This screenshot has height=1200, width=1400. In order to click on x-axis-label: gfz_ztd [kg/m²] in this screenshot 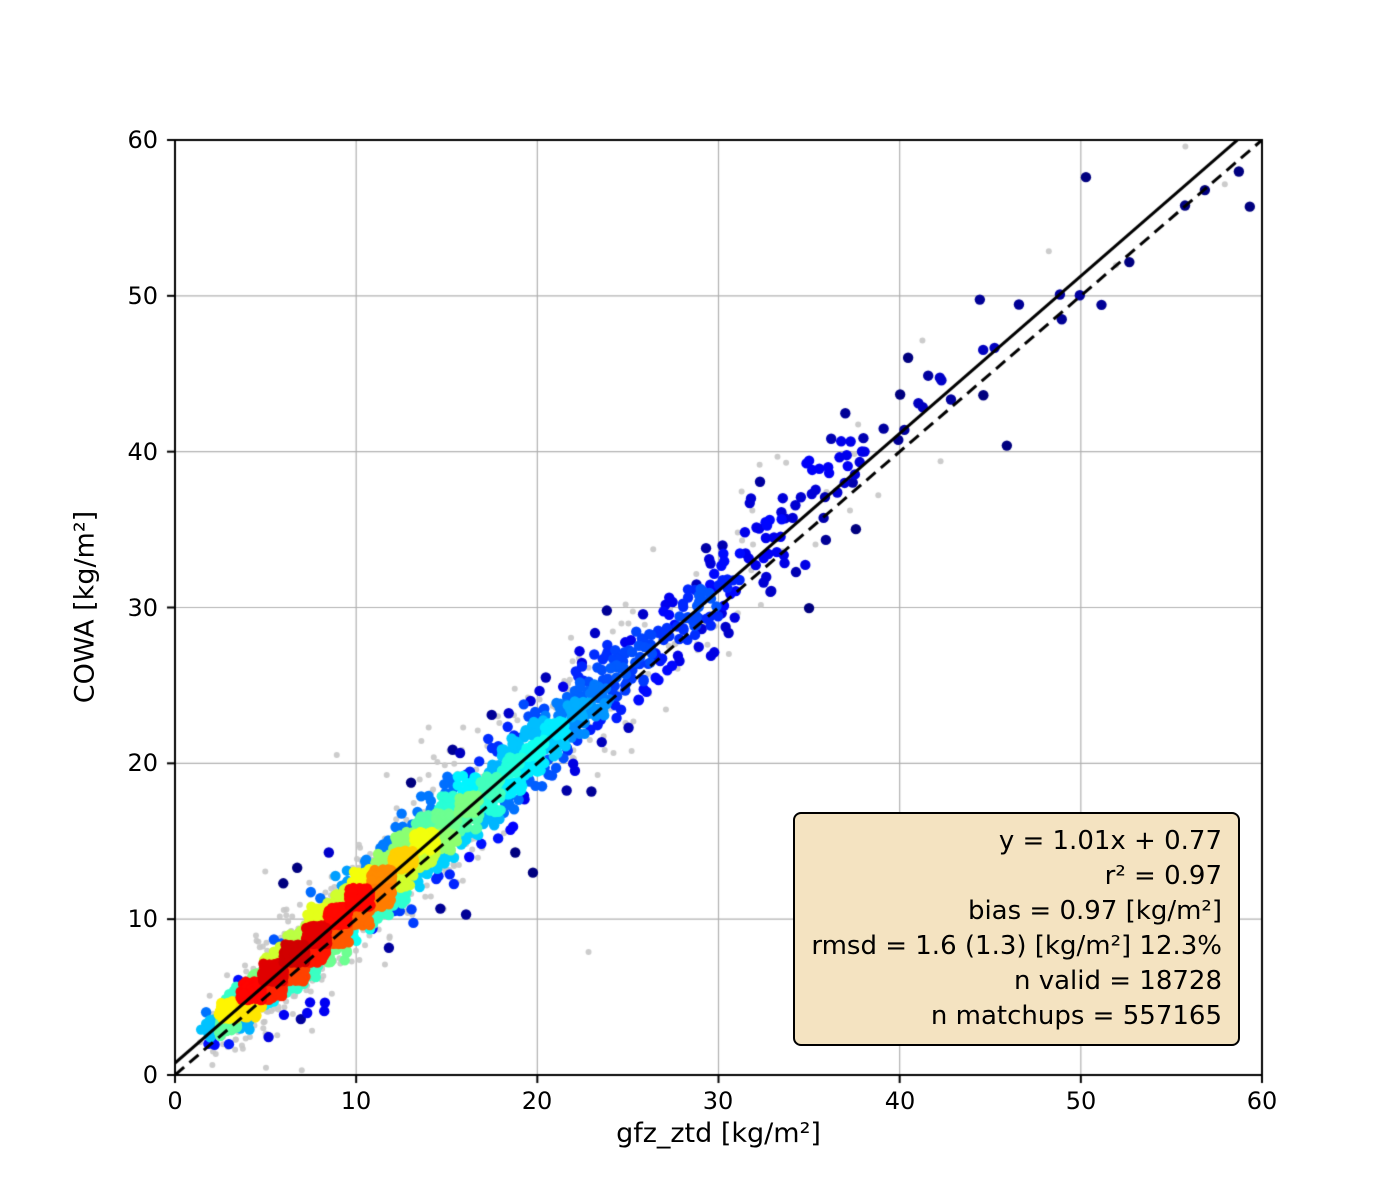, I will do `click(718, 1133)`.